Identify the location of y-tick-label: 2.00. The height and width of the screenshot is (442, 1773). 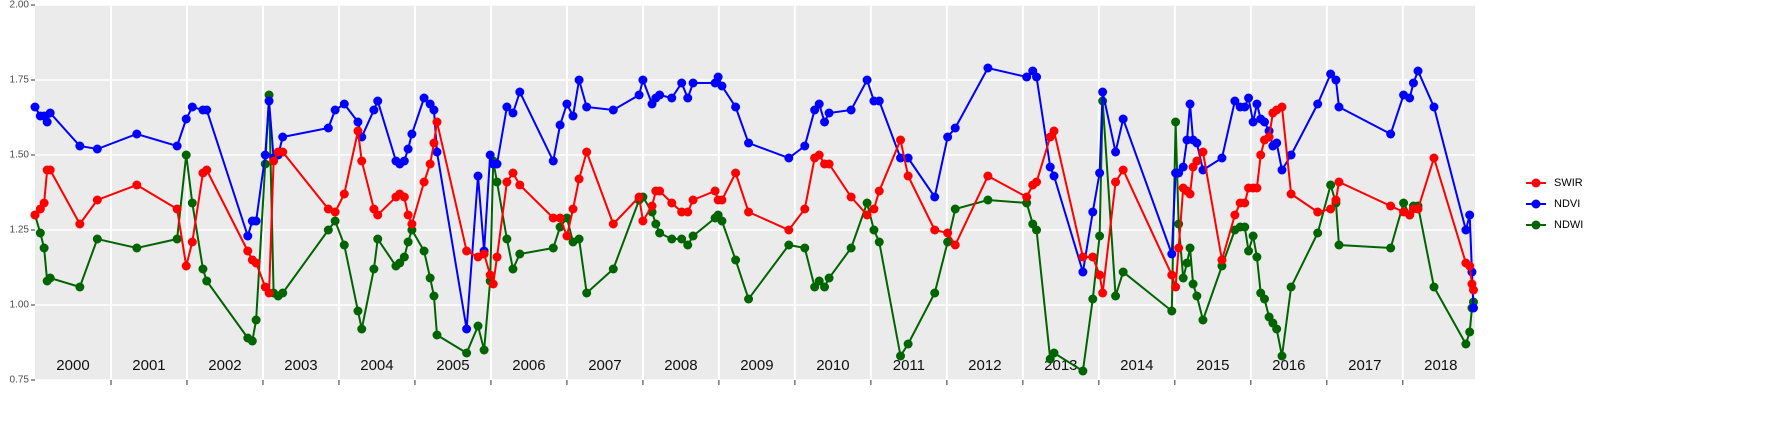
(20, 5).